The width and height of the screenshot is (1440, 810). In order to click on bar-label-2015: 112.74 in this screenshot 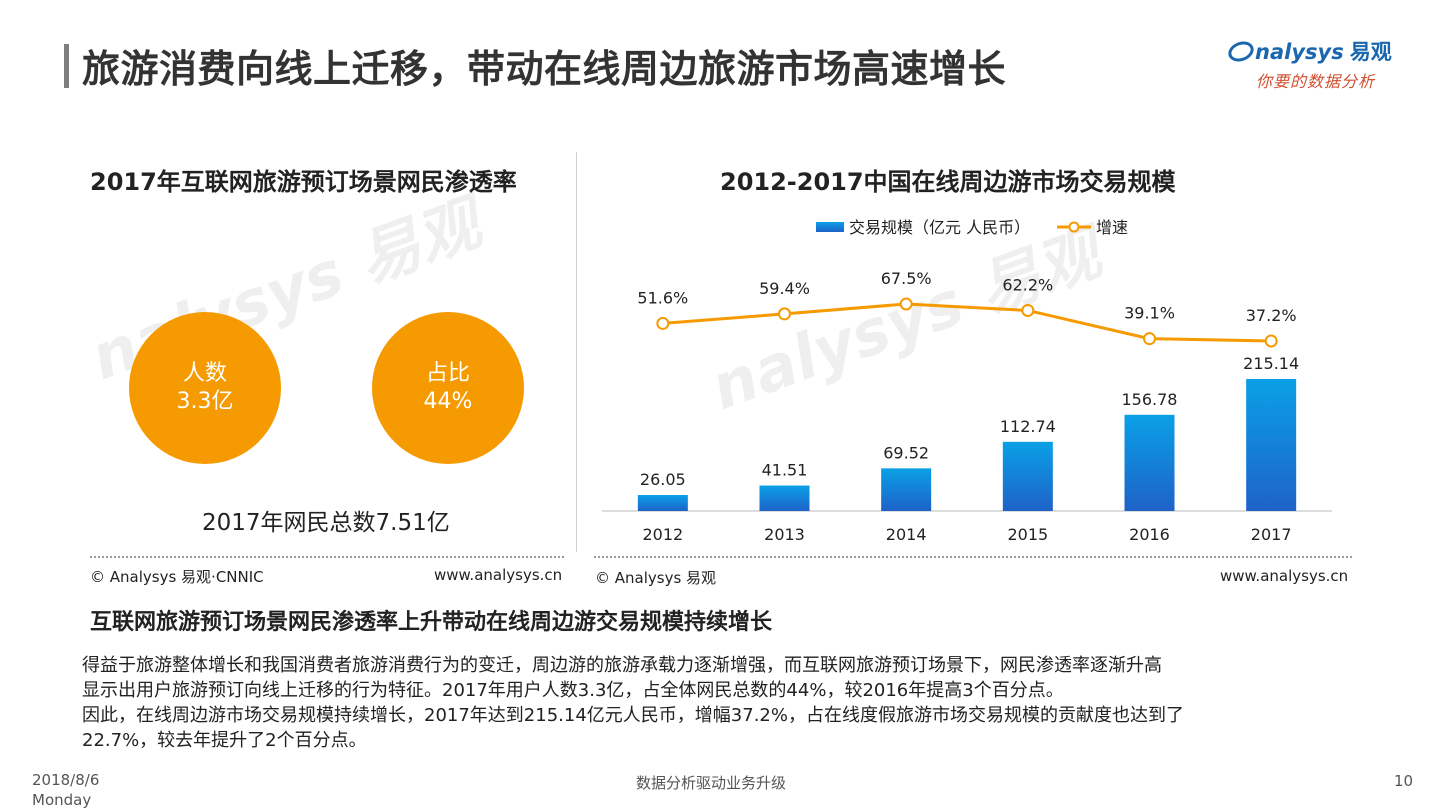, I will do `click(1028, 426)`.